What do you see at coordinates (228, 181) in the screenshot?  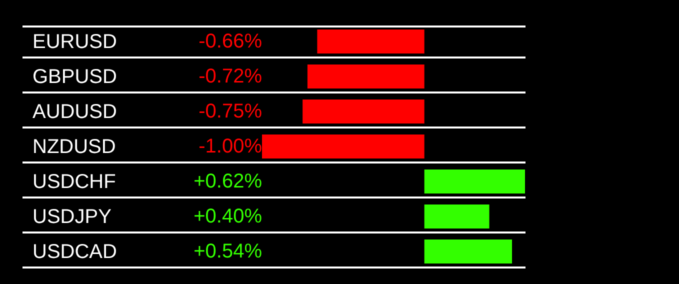 I see `data-label: +0.62%` at bounding box center [228, 181].